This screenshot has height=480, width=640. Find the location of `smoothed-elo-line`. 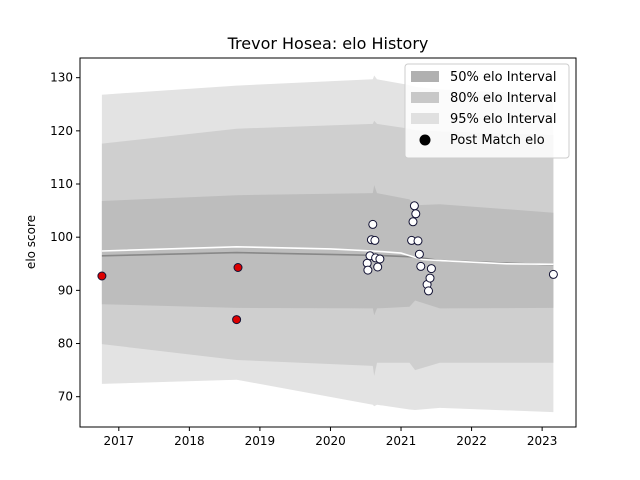

smoothed-elo-line is located at coordinates (327, 255).